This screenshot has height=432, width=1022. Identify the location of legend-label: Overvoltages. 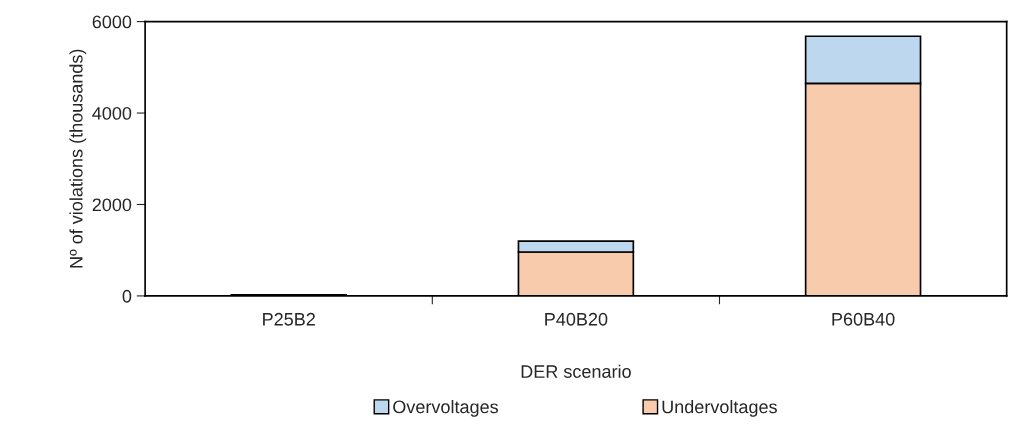
(445, 408).